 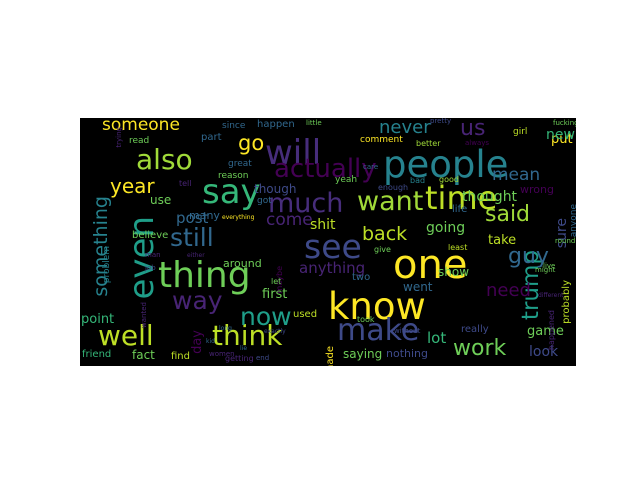 I want to click on word-job: job, so click(x=150, y=268).